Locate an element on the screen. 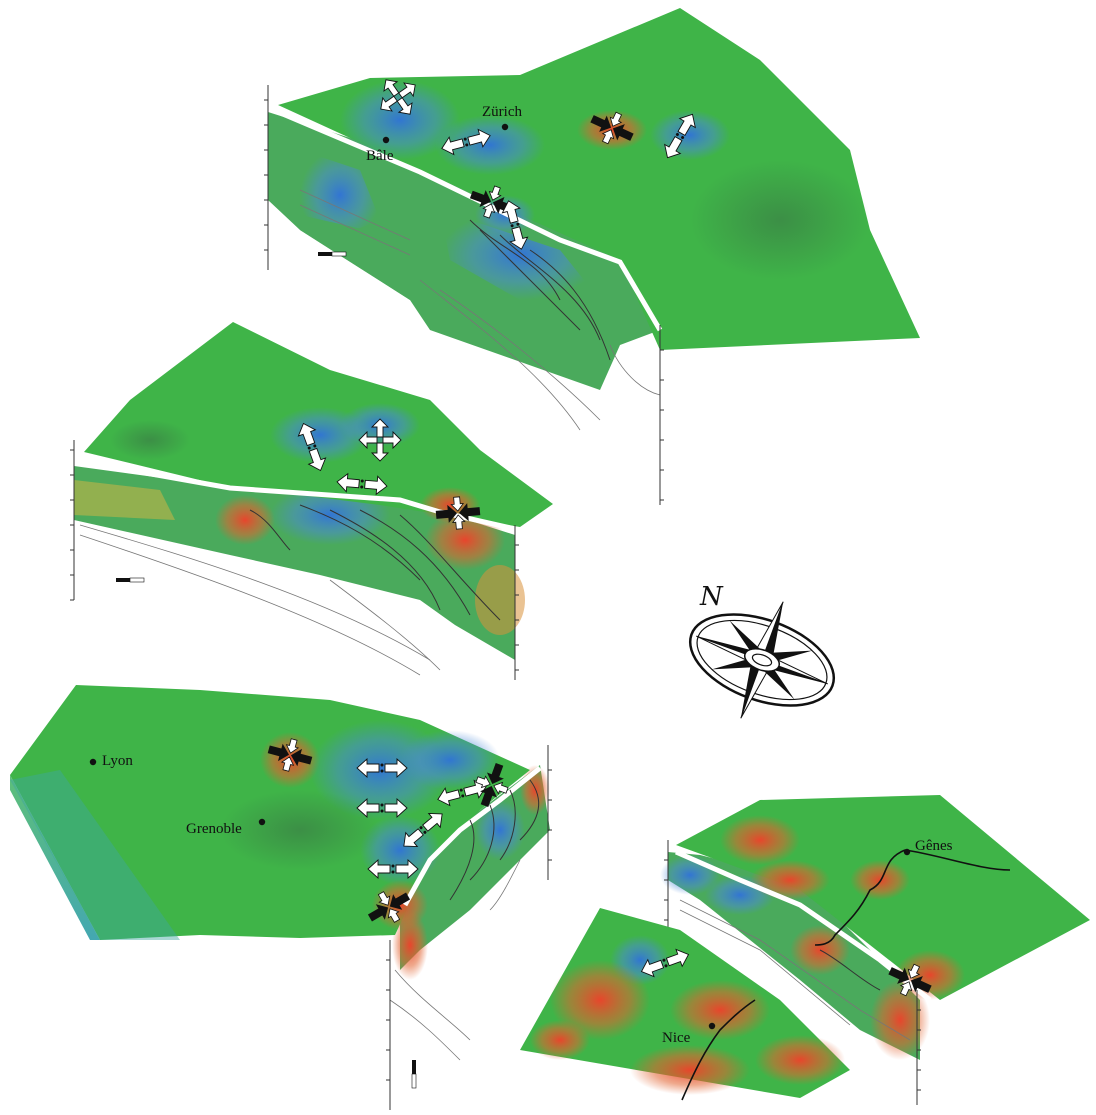 The image size is (1096, 1115). section-wall-middle is located at coordinates (294, 563).